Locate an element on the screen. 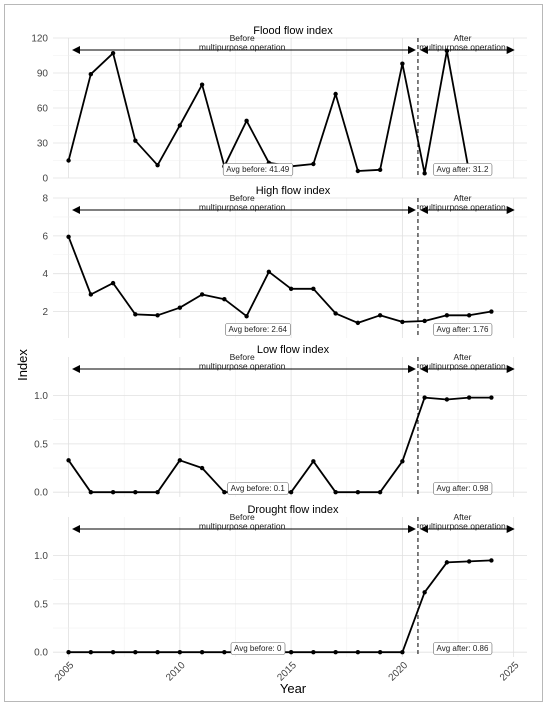 This screenshot has height=707, width=550. y-tick-label: 0 is located at coordinates (45, 179).